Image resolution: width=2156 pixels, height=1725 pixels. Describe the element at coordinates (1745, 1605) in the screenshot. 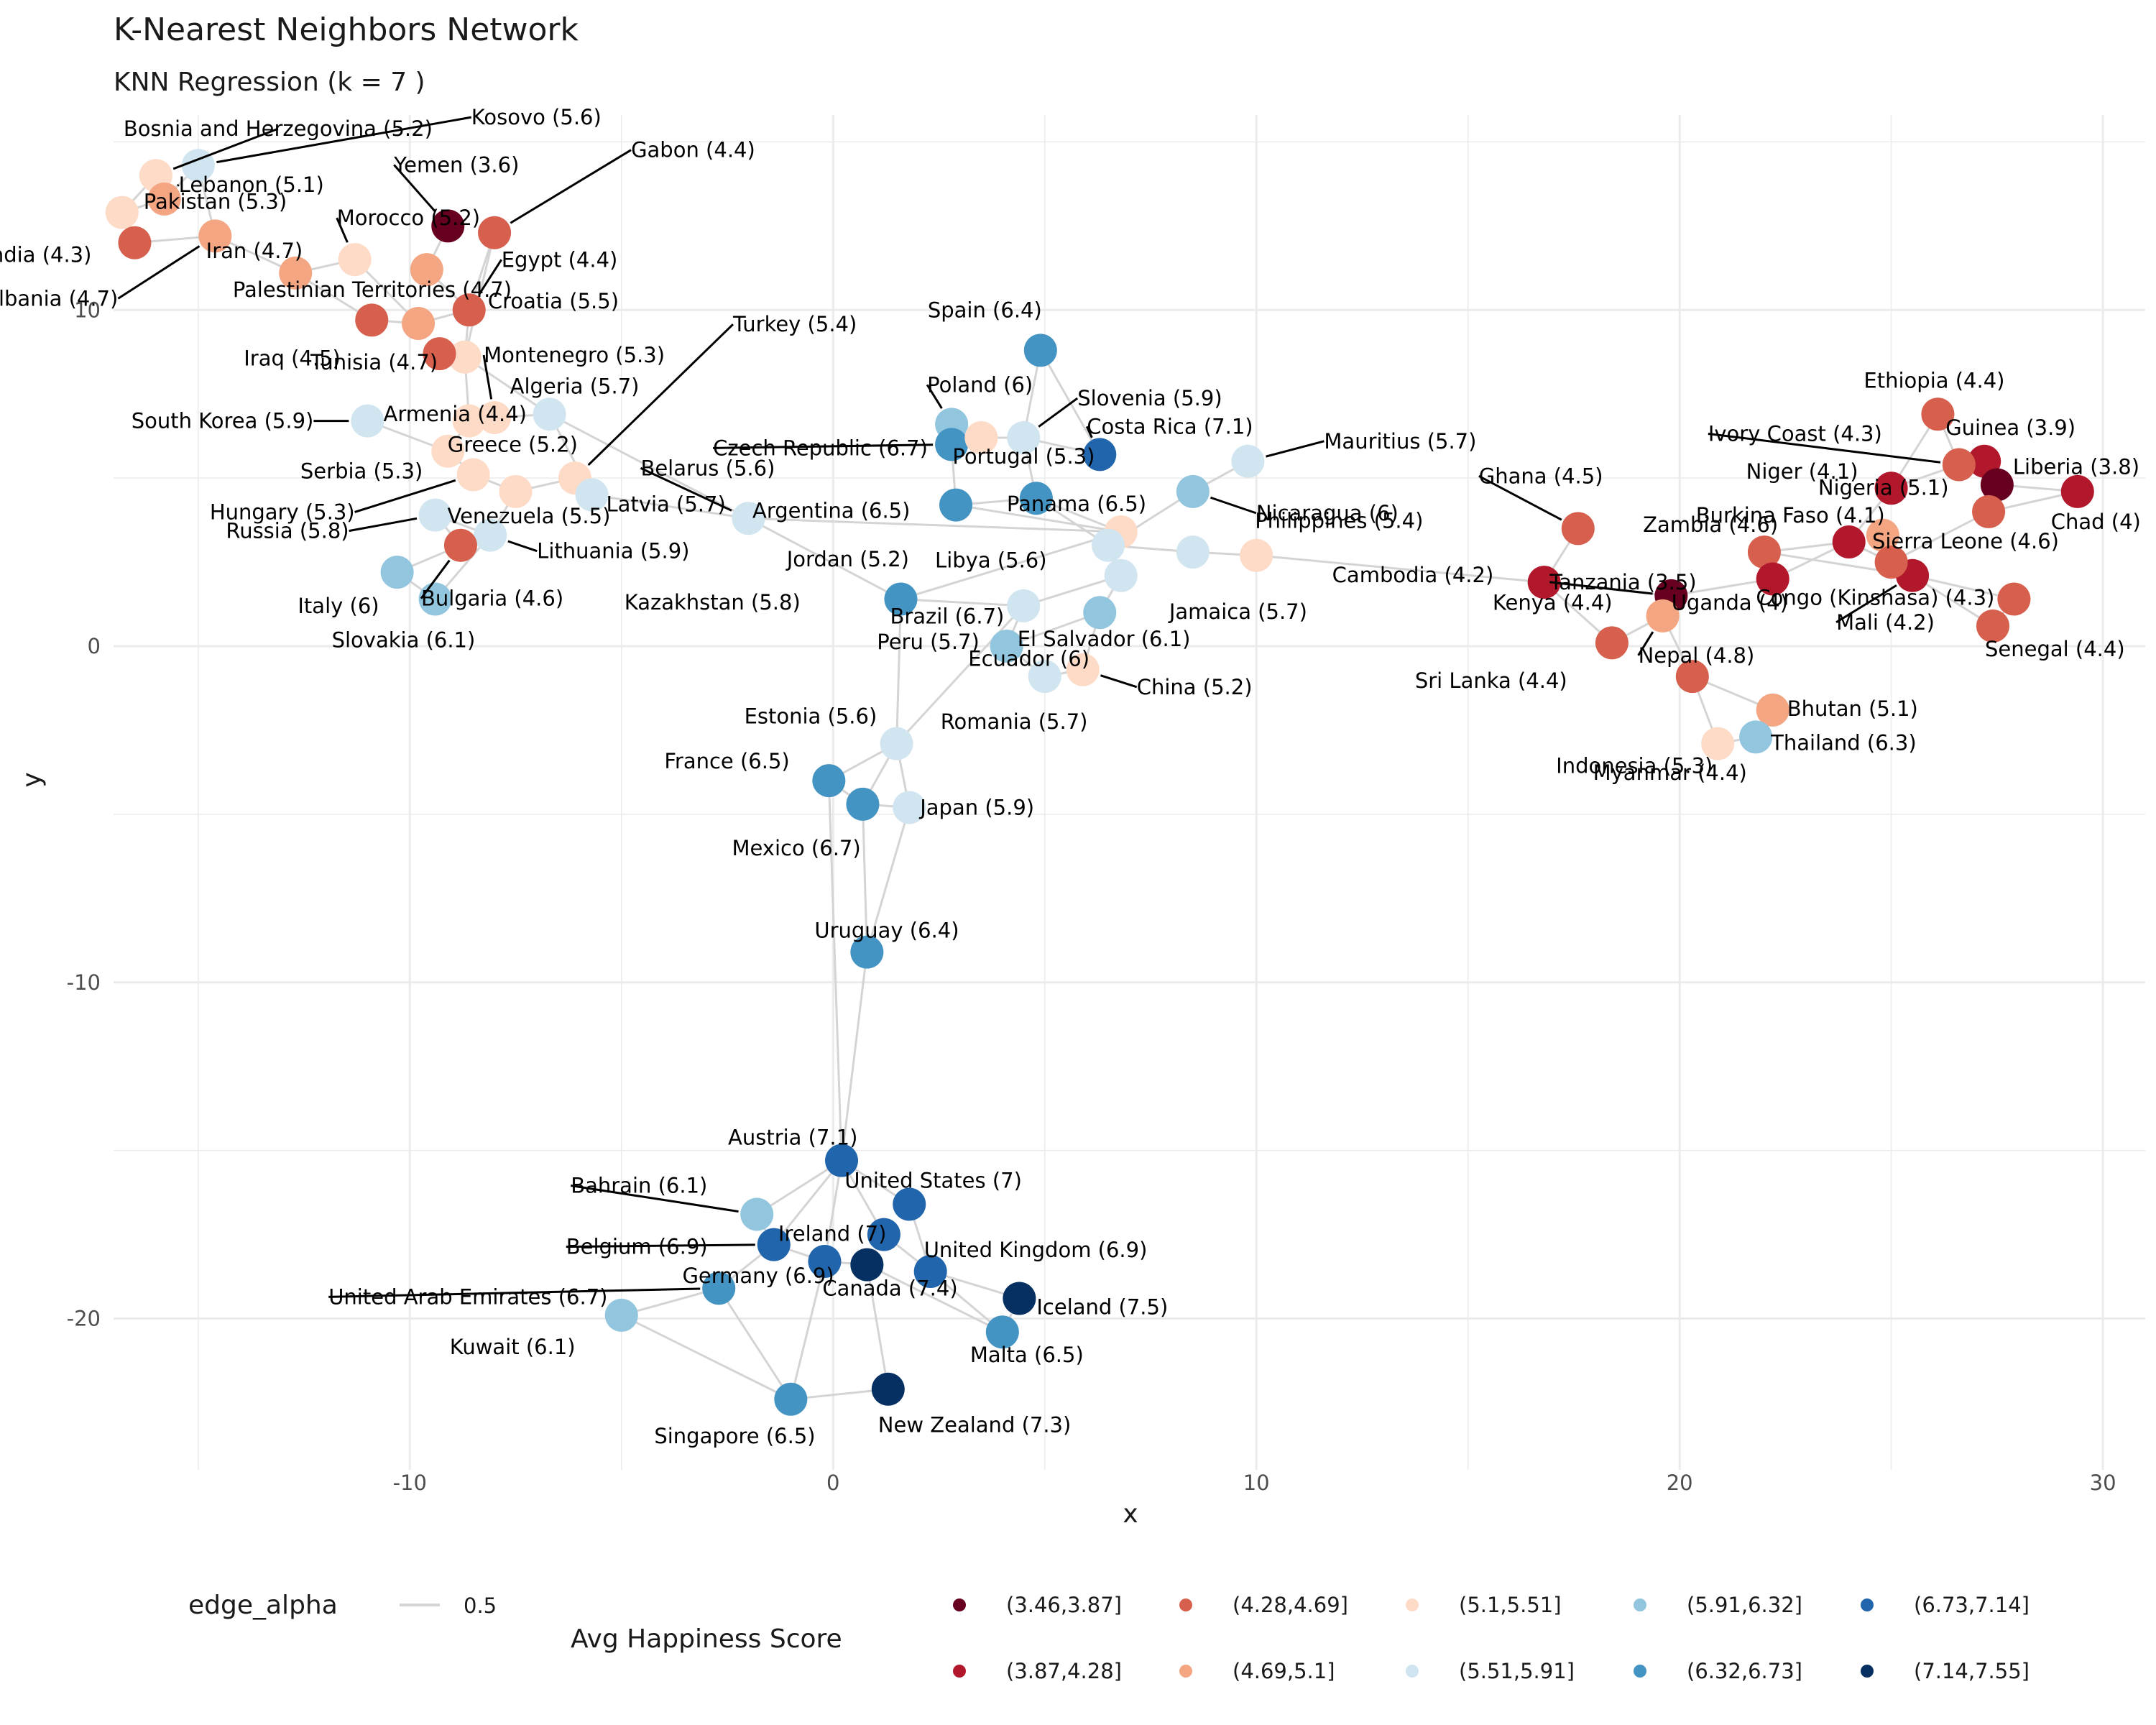

I see `legend-label-5-91-6-32: (5.91,6.32]` at that location.